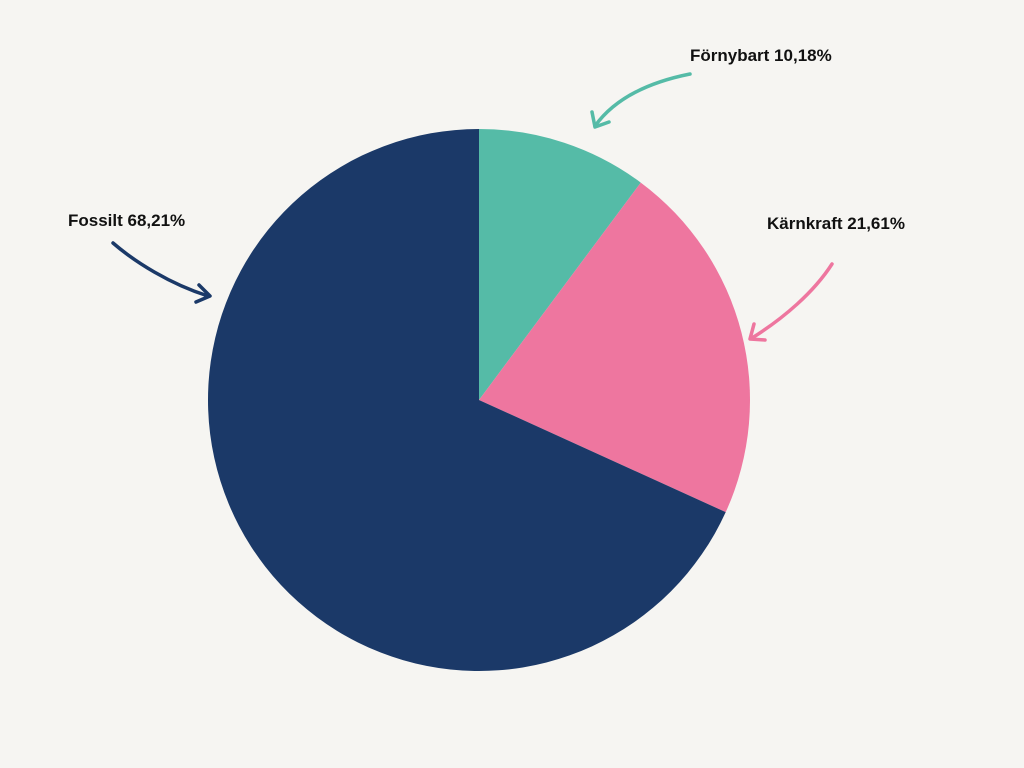 Image resolution: width=1024 pixels, height=768 pixels. I want to click on arrow-karnkraft, so click(792, 301).